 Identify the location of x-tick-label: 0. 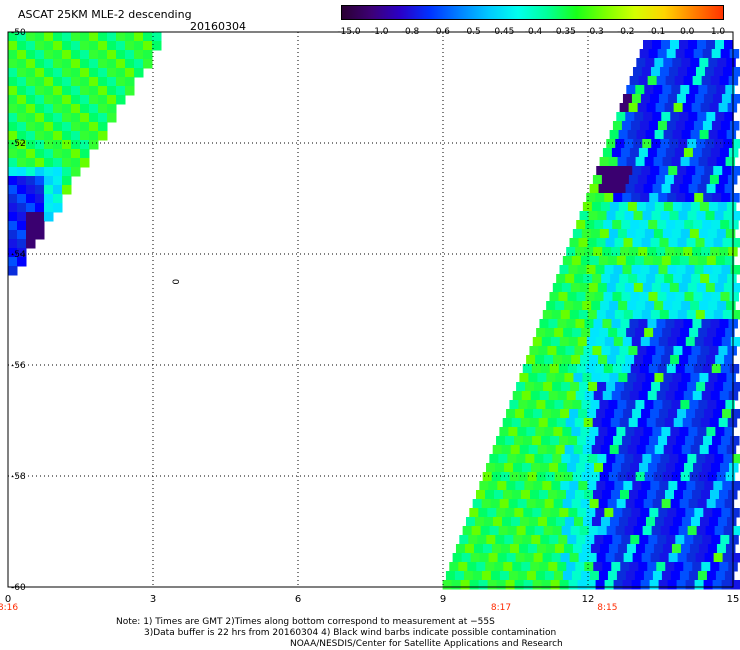
(8, 599).